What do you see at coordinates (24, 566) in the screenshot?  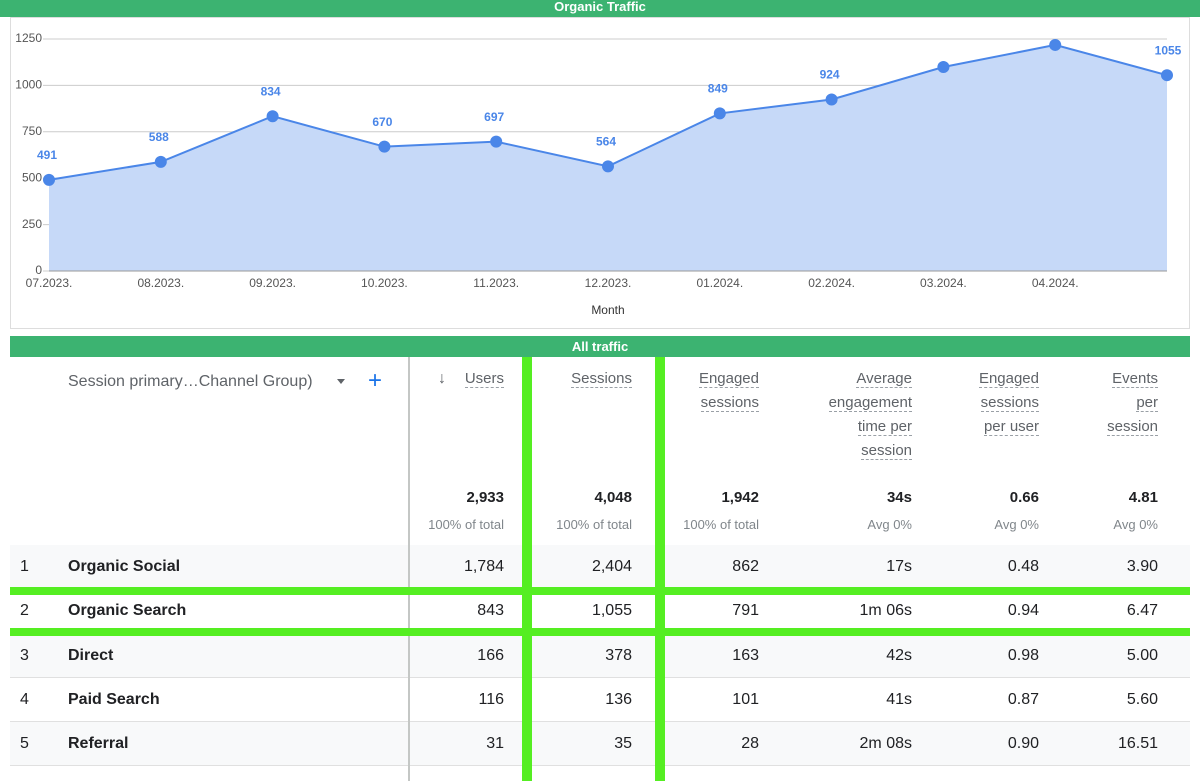 I see `row-index: 1` at bounding box center [24, 566].